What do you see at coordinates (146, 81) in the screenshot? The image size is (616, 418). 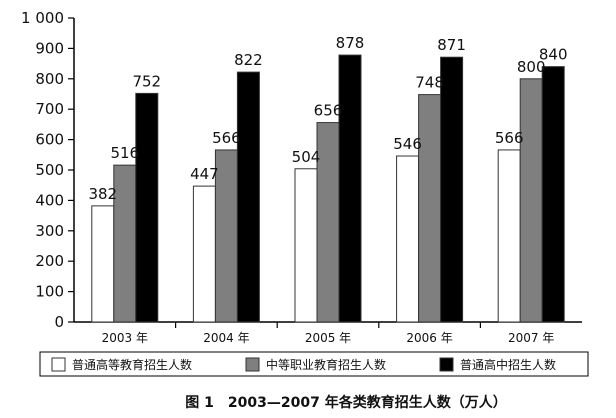 I see `data-label: 752` at bounding box center [146, 81].